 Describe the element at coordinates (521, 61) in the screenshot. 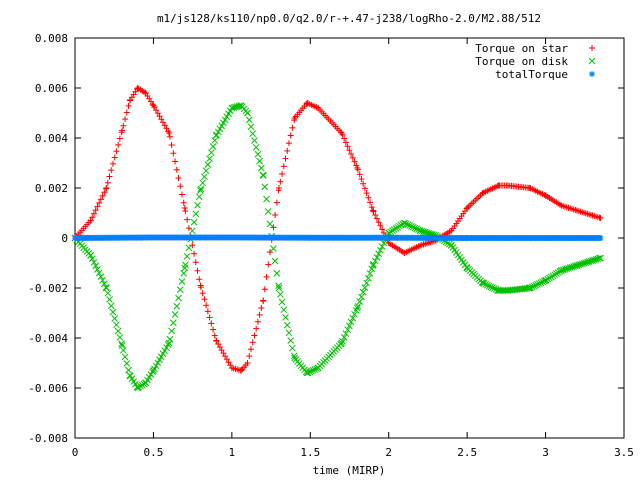

I see `legend-label: Torque on disk` at that location.